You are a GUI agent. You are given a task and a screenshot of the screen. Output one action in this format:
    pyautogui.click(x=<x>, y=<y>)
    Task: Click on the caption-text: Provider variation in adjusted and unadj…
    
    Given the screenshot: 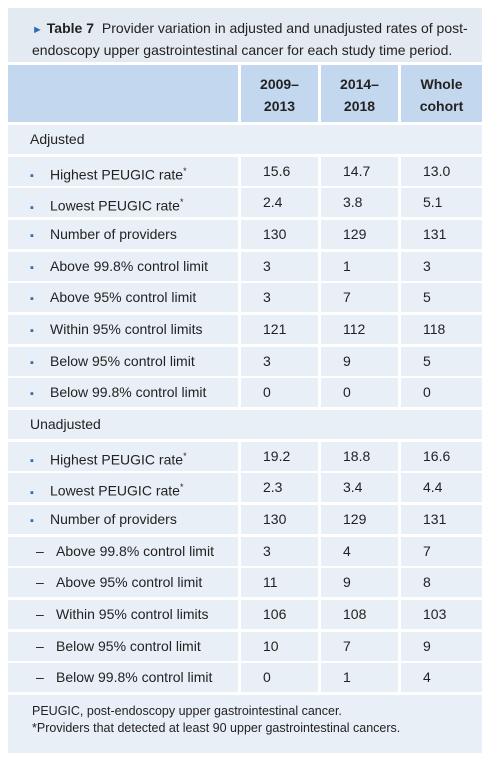 What is the action you would take?
    pyautogui.click(x=250, y=39)
    